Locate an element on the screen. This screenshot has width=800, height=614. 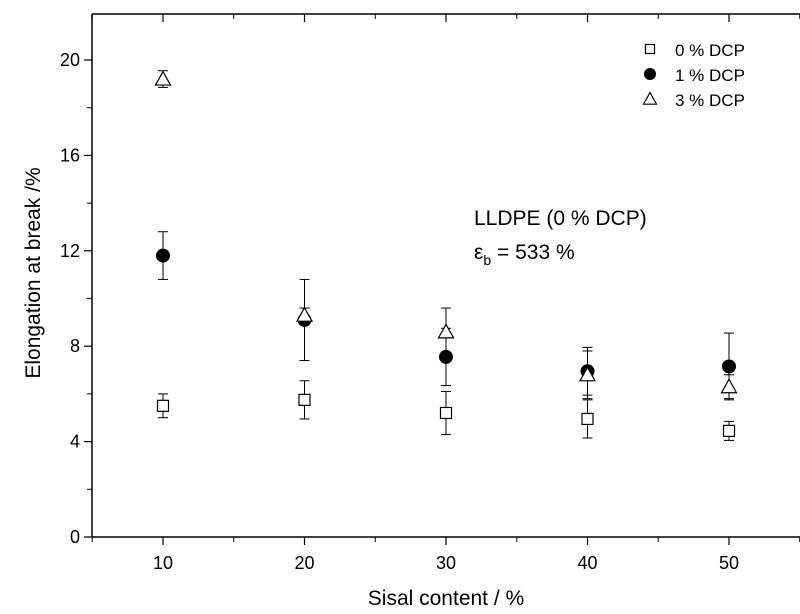
x-tick-label: 50 is located at coordinates (729, 563).